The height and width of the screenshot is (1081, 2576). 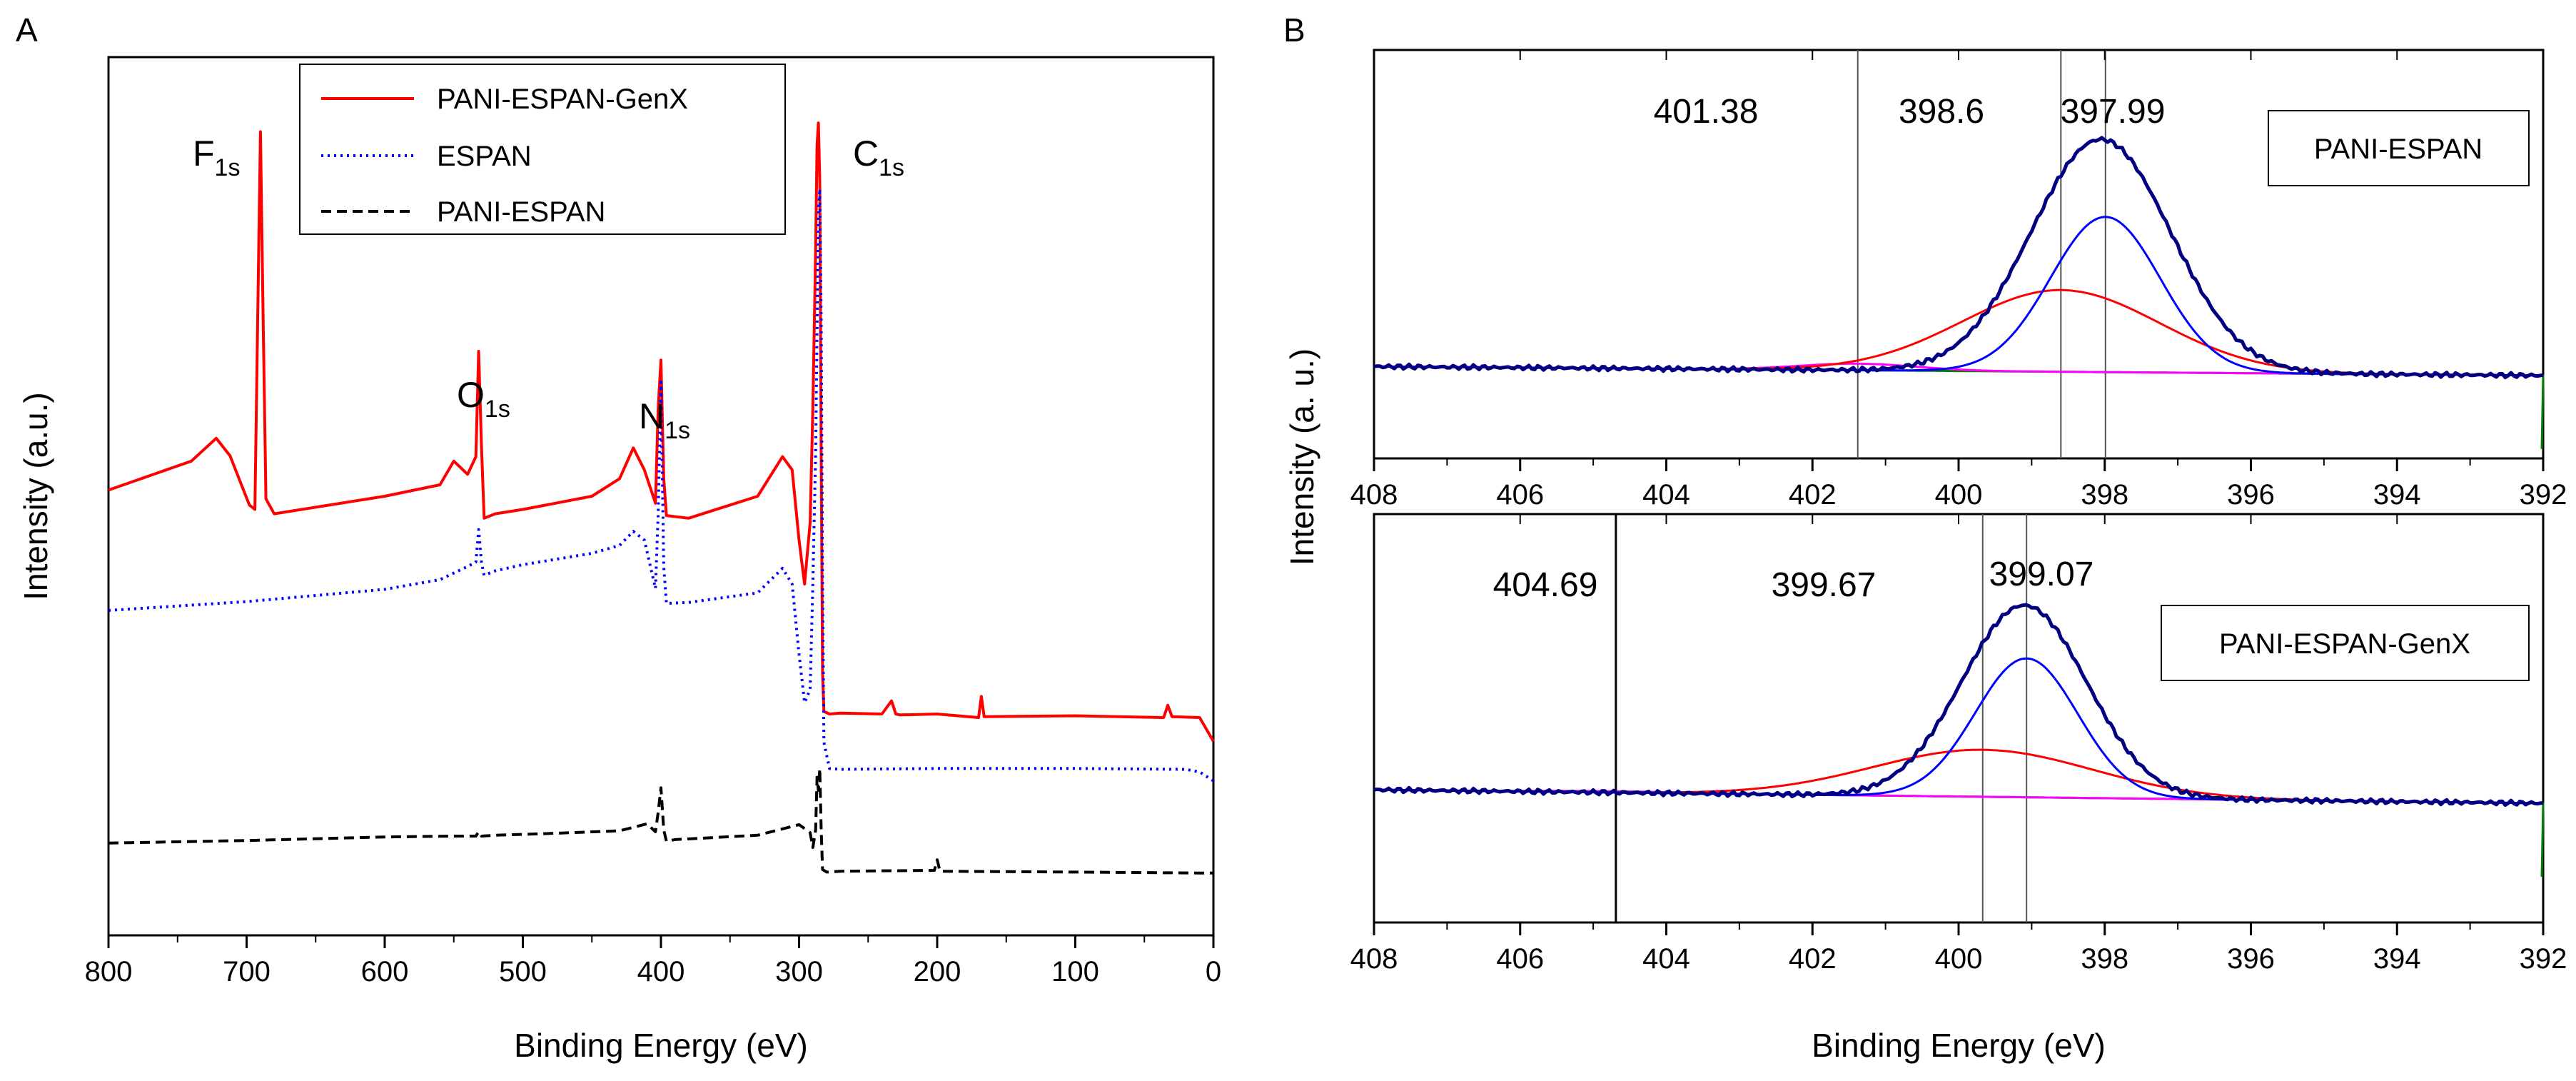 What do you see at coordinates (660, 821) in the screenshot?
I see `series-pani-espan` at bounding box center [660, 821].